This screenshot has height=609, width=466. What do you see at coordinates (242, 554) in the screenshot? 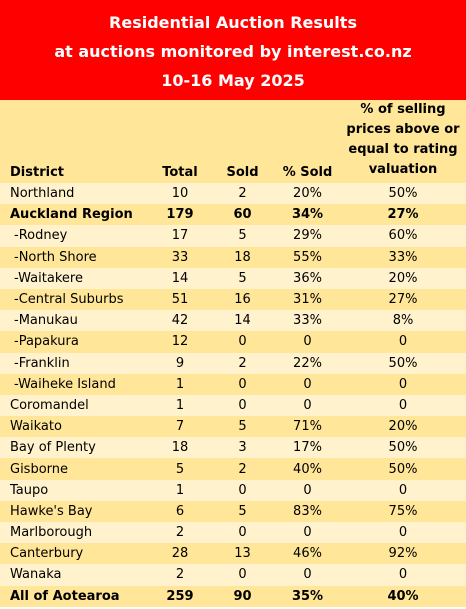
I see `sold-cell: 13` at bounding box center [242, 554].